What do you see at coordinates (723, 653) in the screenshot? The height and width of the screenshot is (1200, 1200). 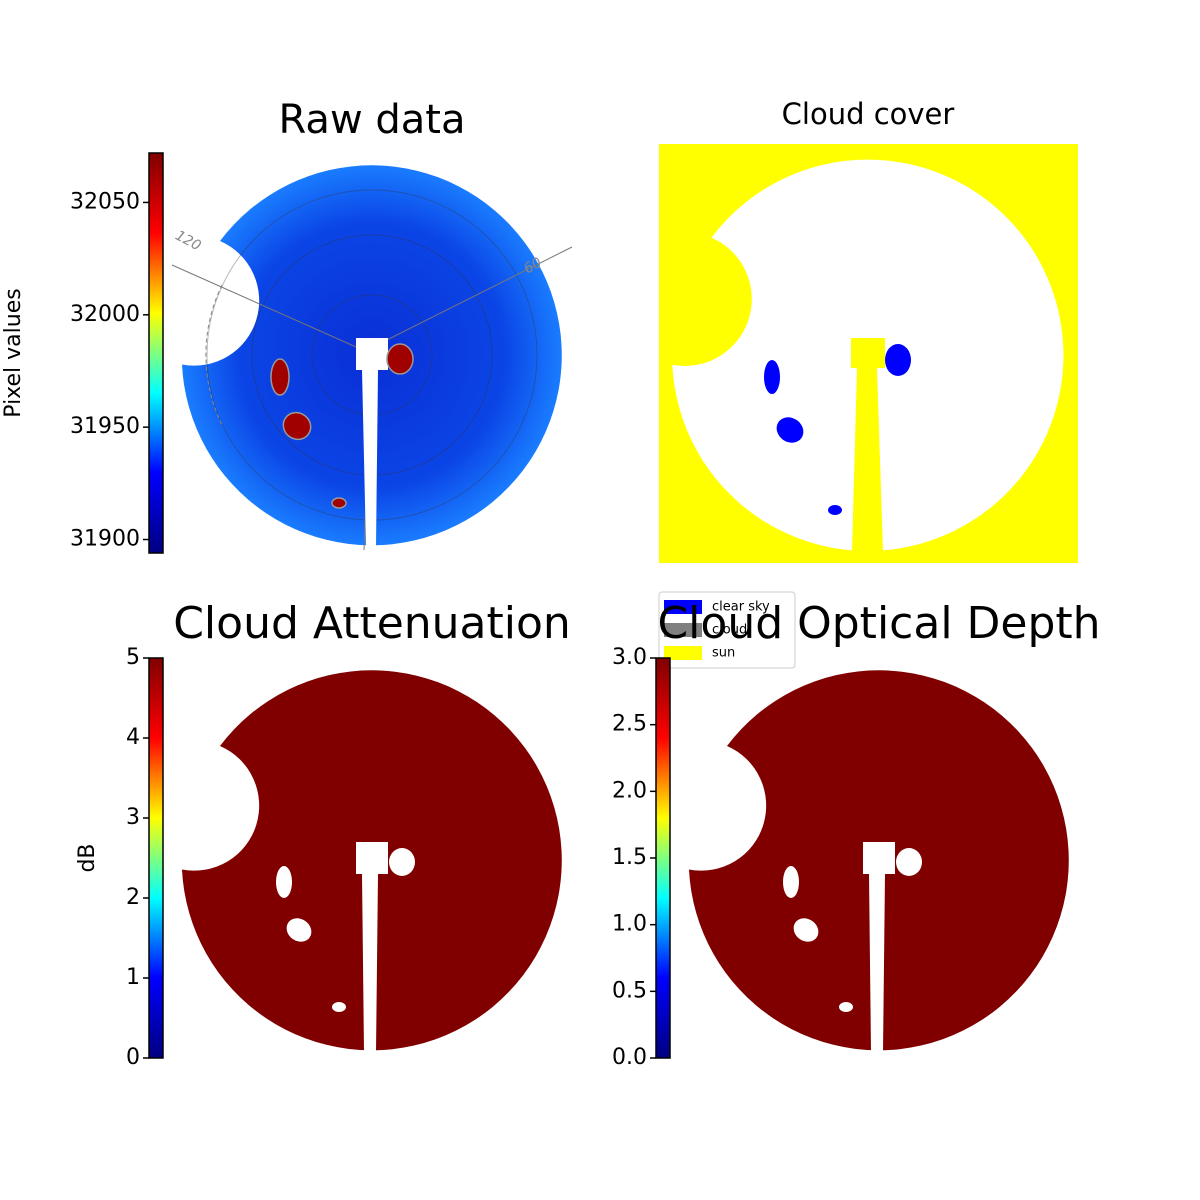 I see `legend-label: sun` at bounding box center [723, 653].